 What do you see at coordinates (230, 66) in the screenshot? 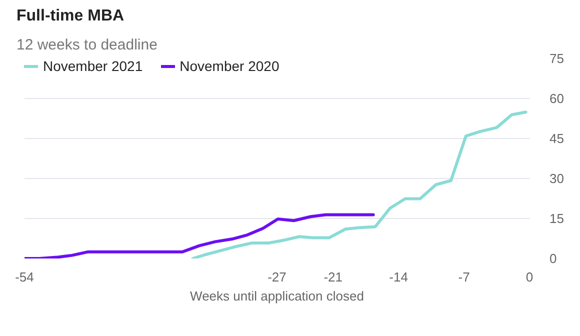
I see `legend-label: November 2020` at bounding box center [230, 66].